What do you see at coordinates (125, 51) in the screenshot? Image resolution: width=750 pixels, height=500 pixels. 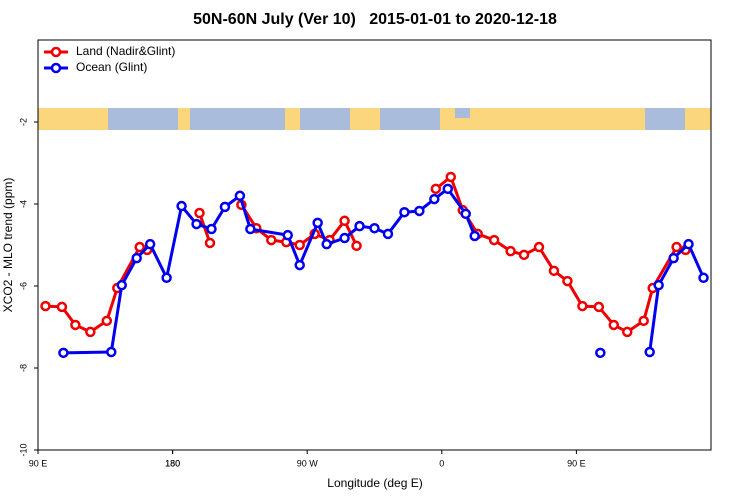 I see `legend-label: Land (Nadir&Glint)` at bounding box center [125, 51].